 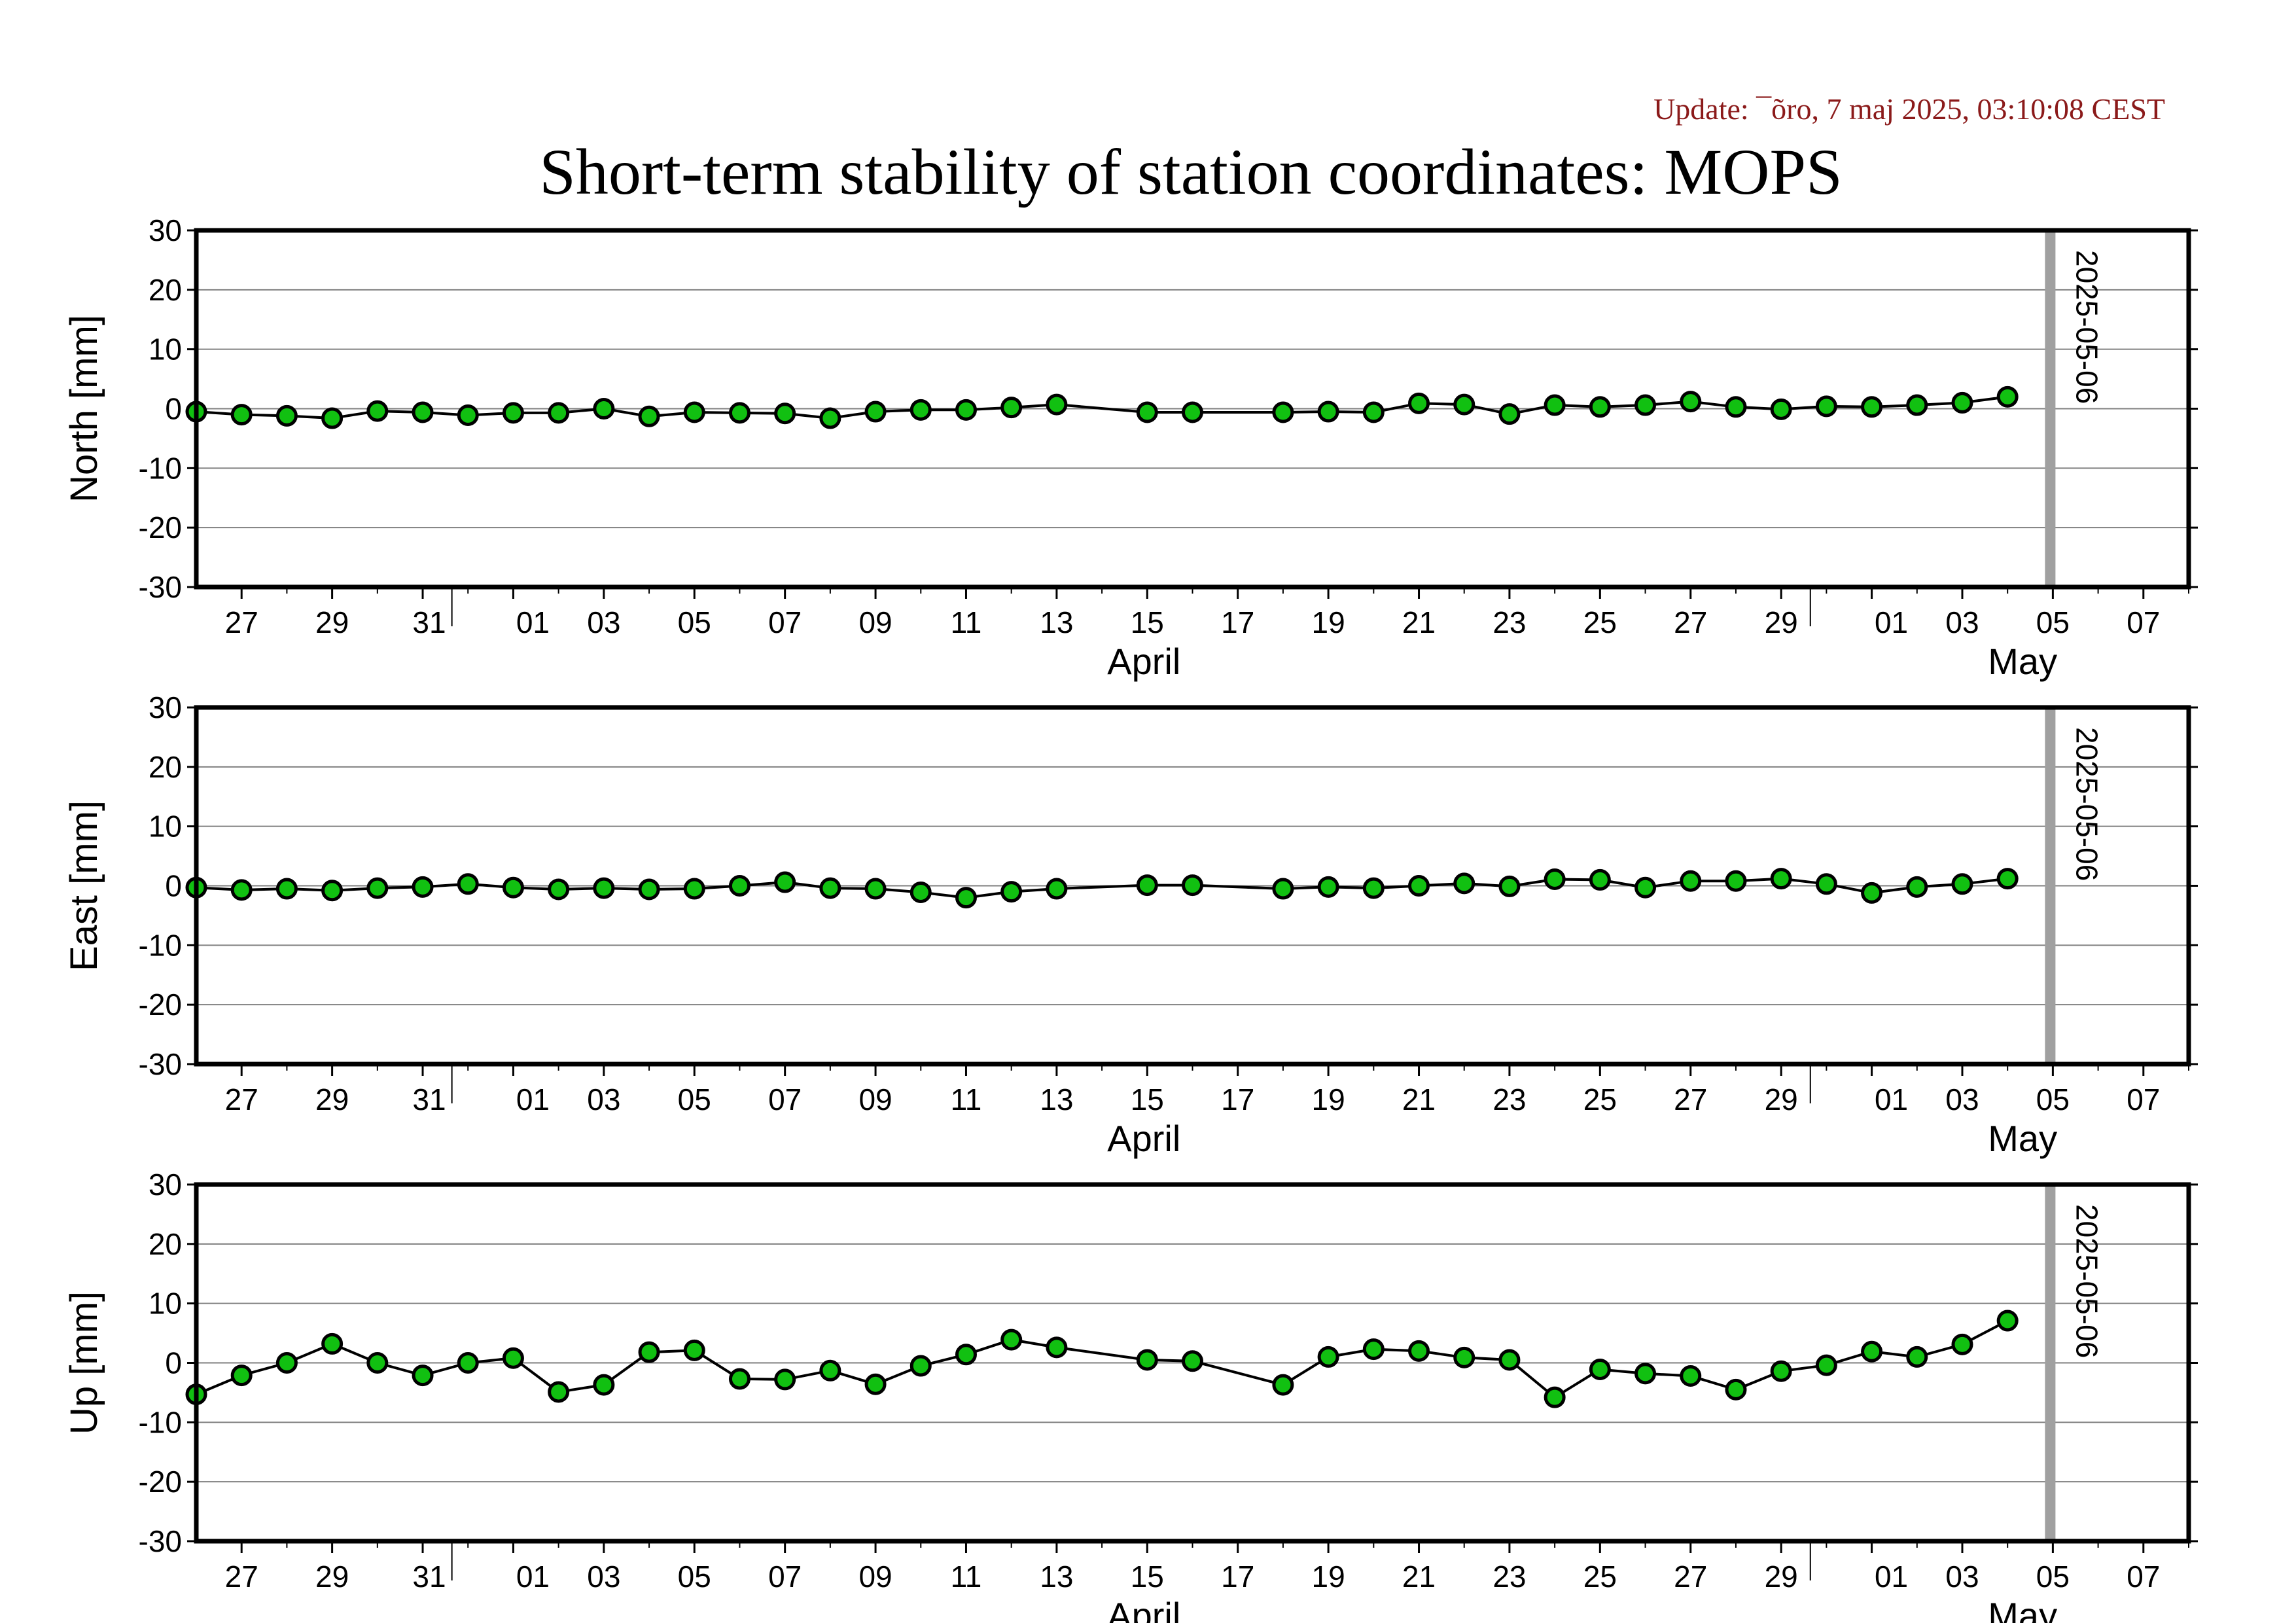 I want to click on x-tick-label: 29, so click(x=332, y=622).